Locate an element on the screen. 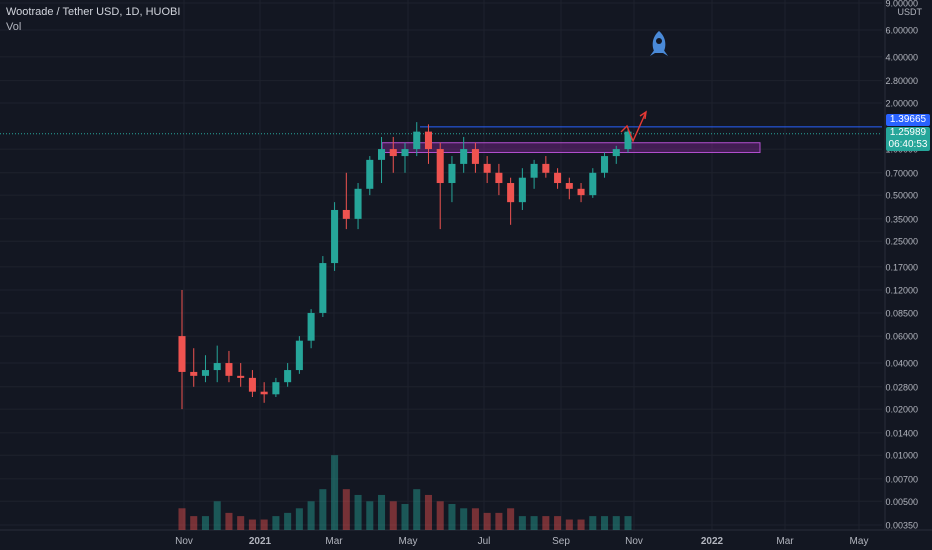 The width and height of the screenshot is (932, 550). price-tick-label: 6.00000 is located at coordinates (901, 30).